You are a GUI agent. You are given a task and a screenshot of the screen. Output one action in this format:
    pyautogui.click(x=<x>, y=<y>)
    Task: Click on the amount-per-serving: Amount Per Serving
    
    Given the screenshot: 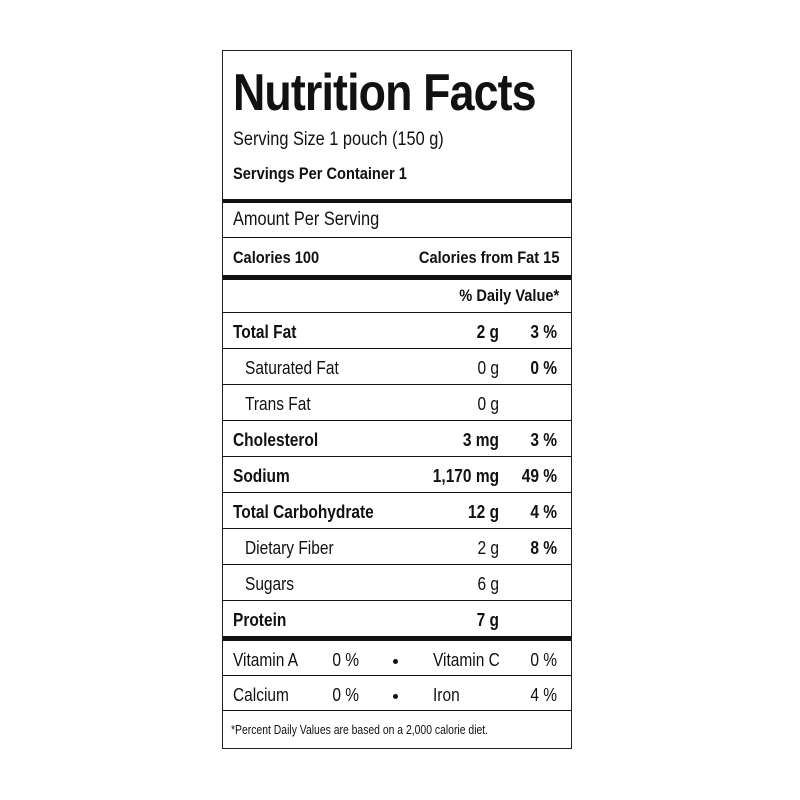 What is the action you would take?
    pyautogui.click(x=306, y=219)
    